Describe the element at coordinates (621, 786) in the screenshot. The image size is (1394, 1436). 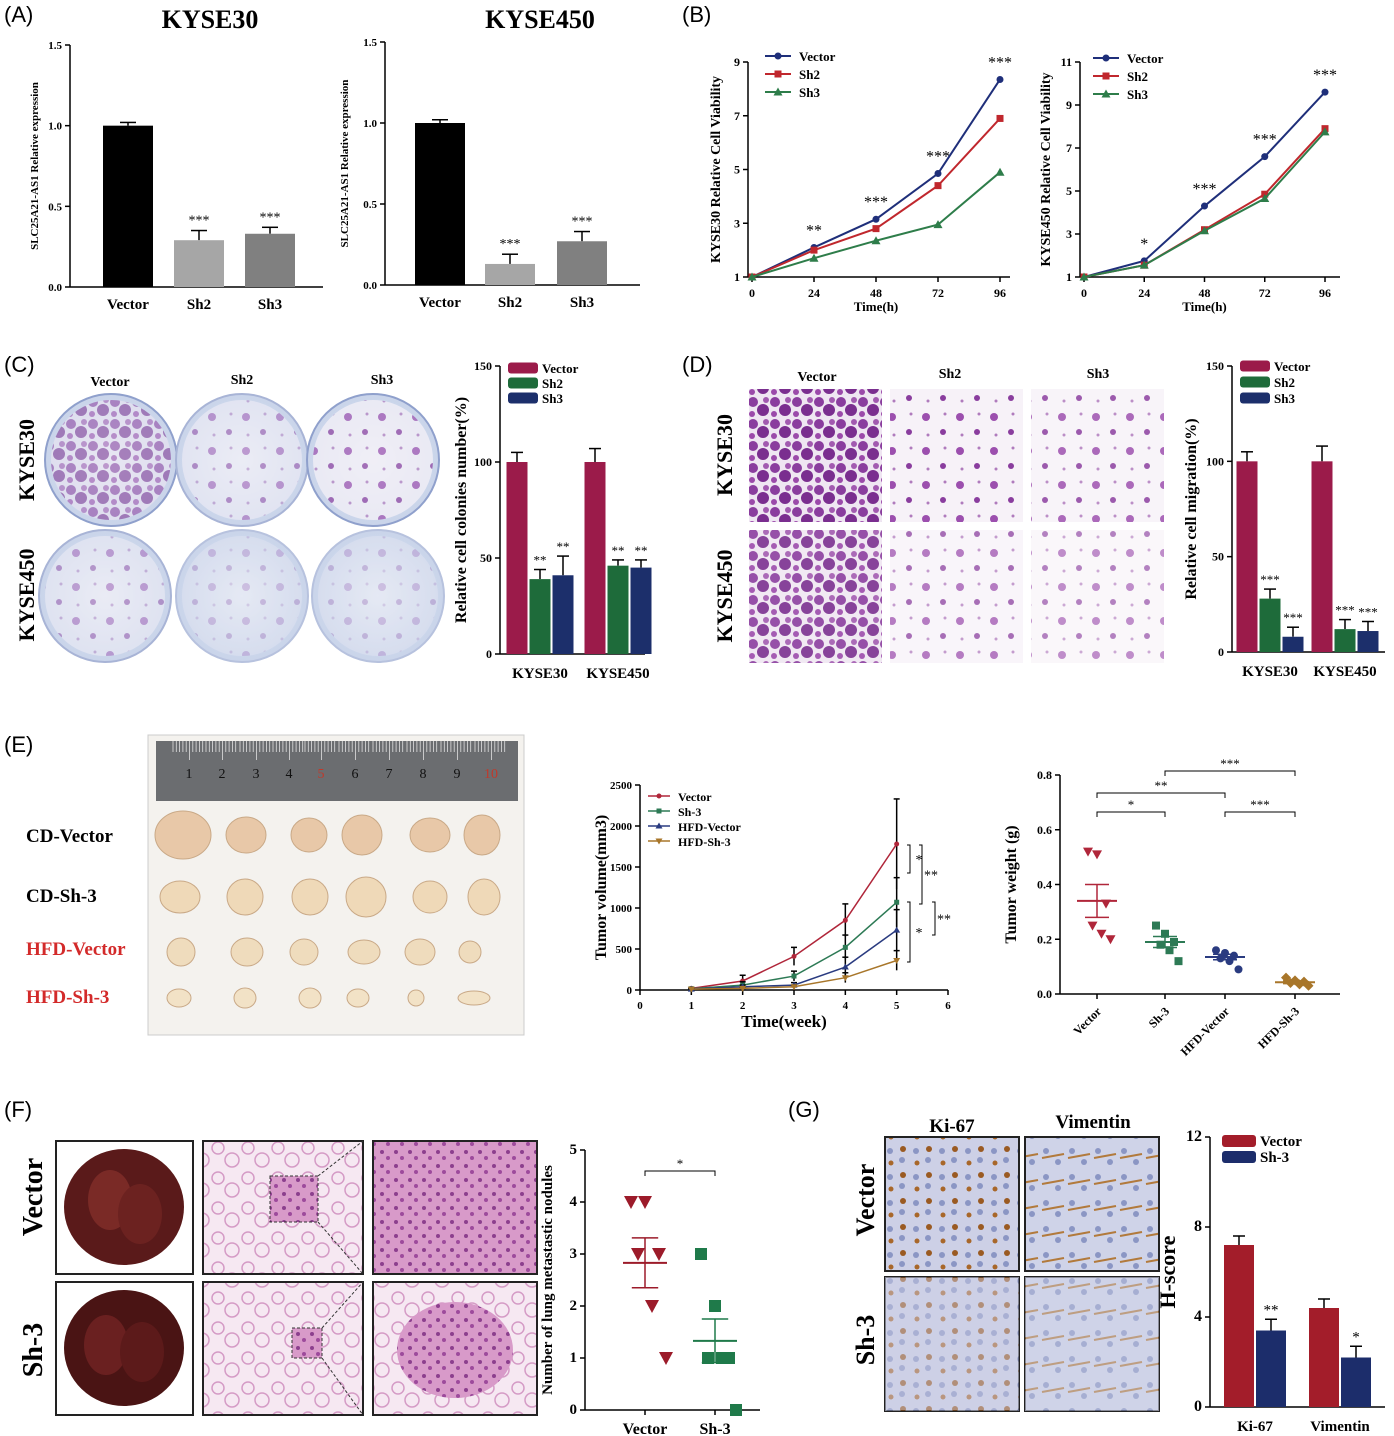
I see `y-tick-label: 2500` at that location.